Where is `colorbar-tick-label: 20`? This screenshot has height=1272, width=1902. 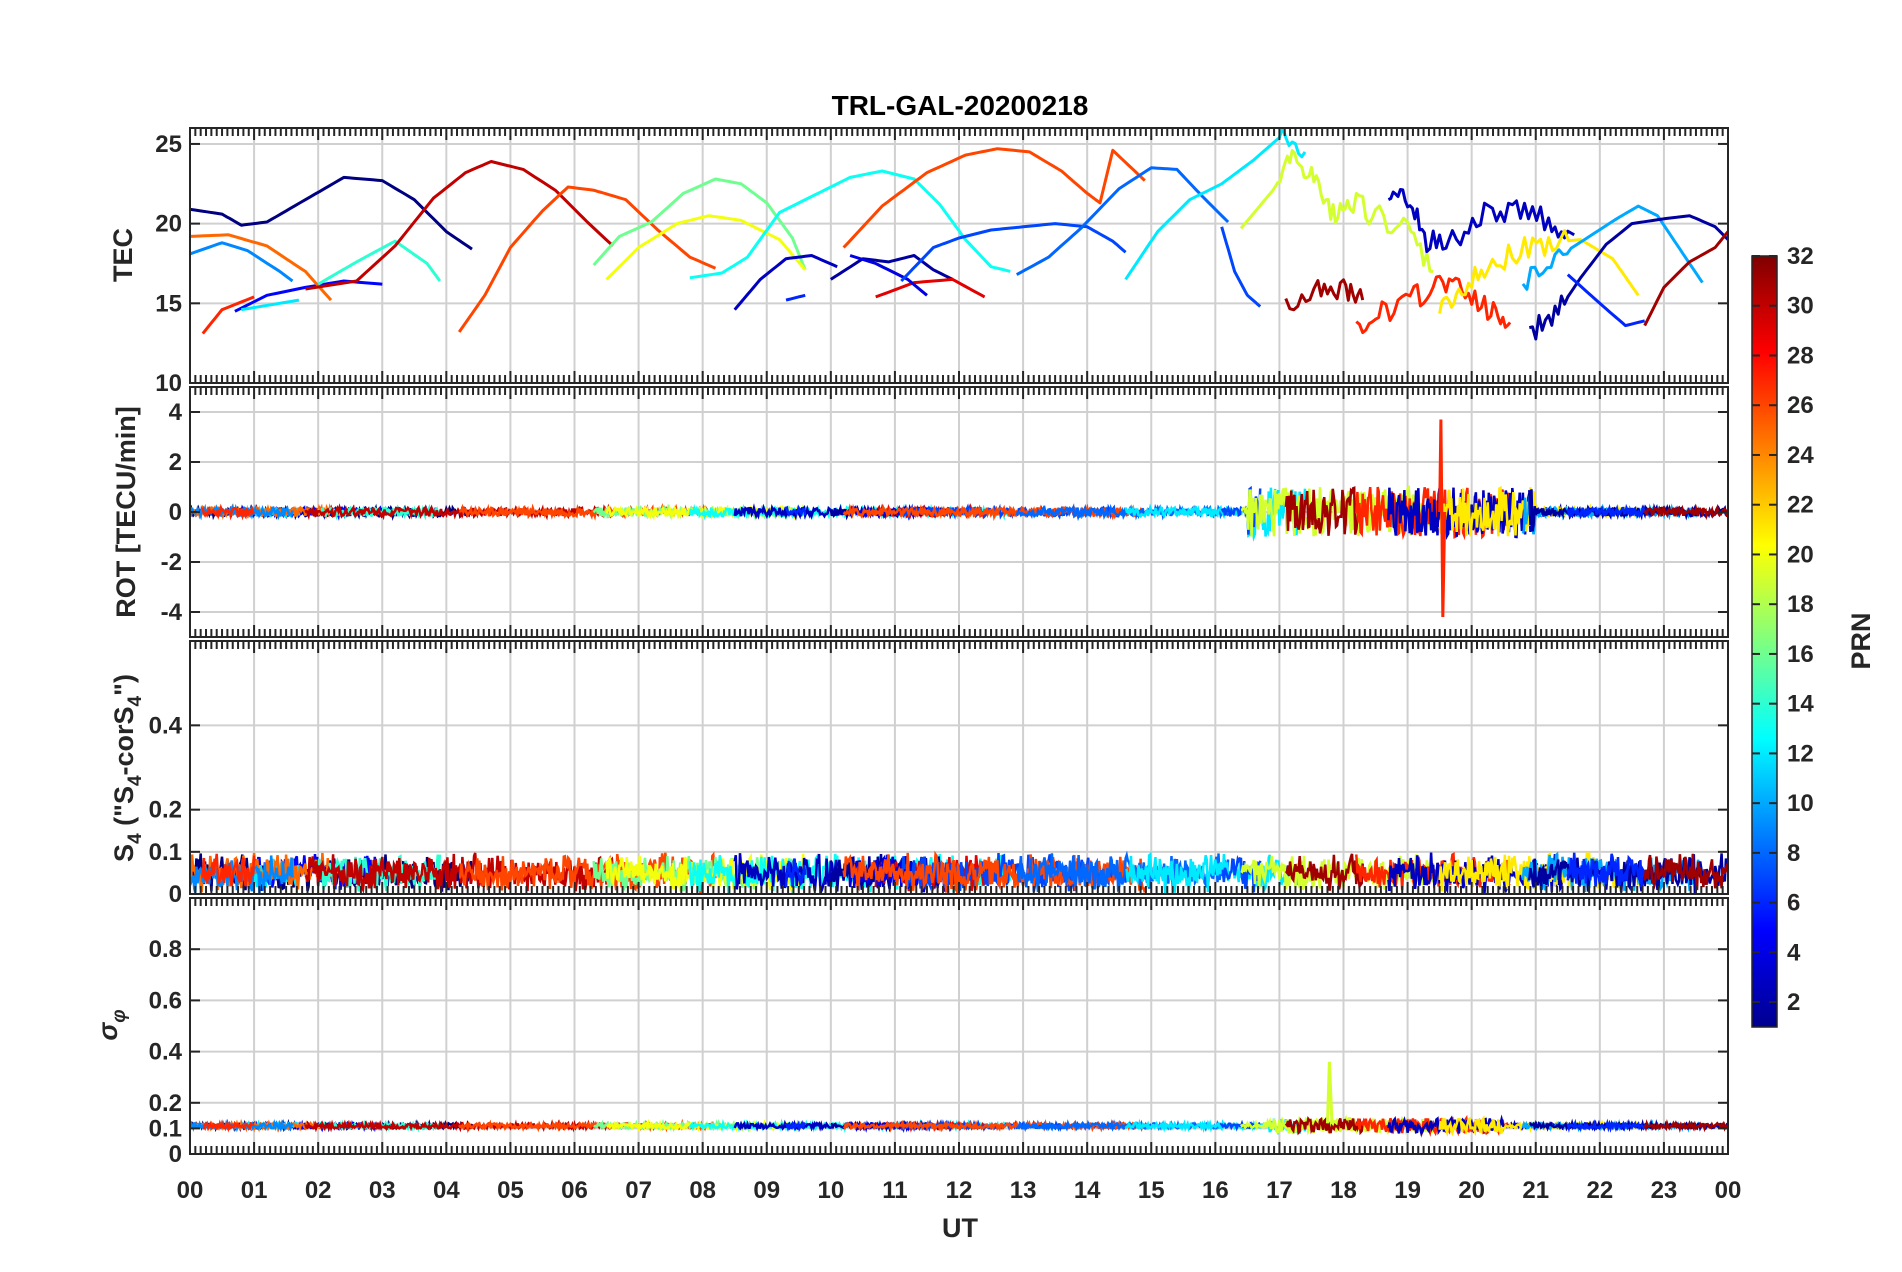
colorbar-tick-label: 20 is located at coordinates (1800, 554).